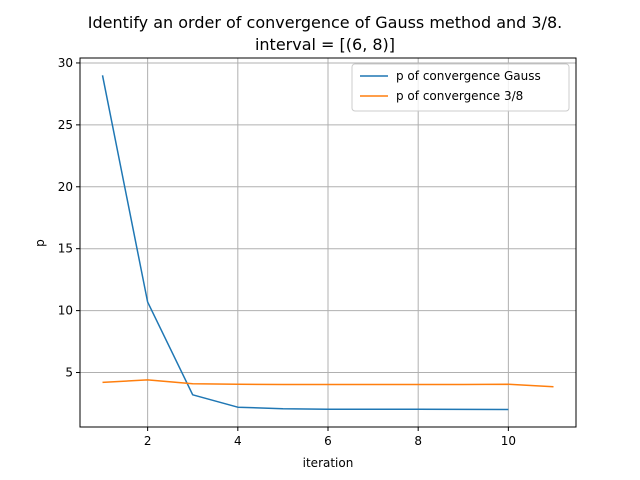  I want to click on y-tick-label: 30, so click(65, 63).